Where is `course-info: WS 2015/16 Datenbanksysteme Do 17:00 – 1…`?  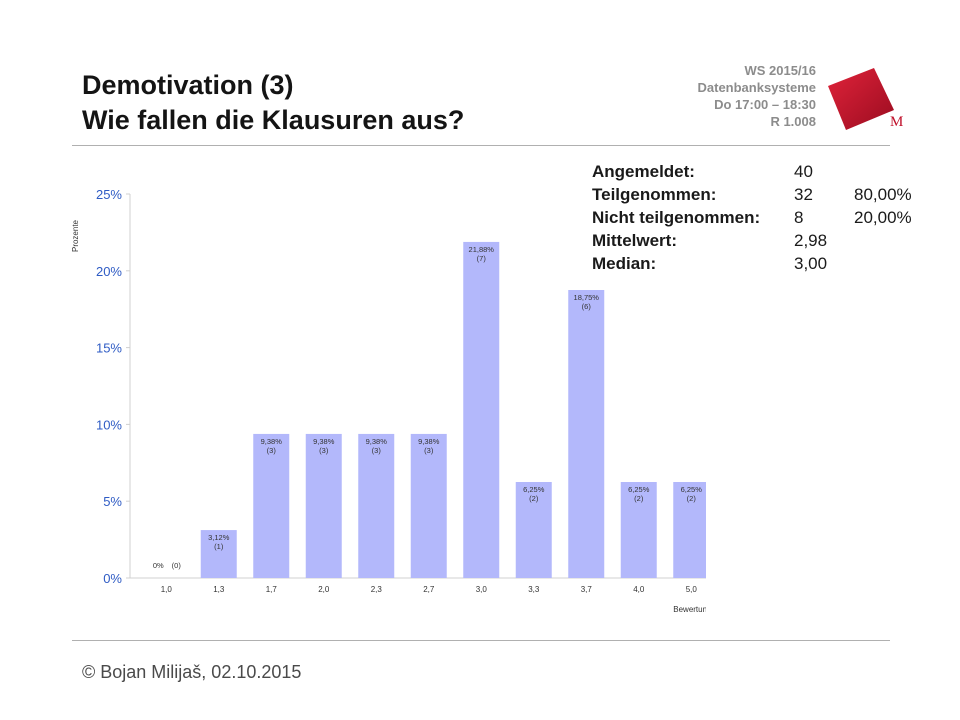
course-info: WS 2015/16 Datenbanksysteme Do 17:00 – 1… is located at coordinates (708, 96).